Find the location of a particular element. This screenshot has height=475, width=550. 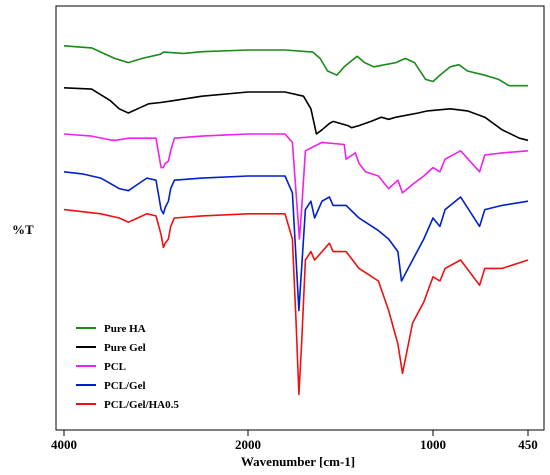

x-tick-label-2: 2000 is located at coordinates (248, 444).